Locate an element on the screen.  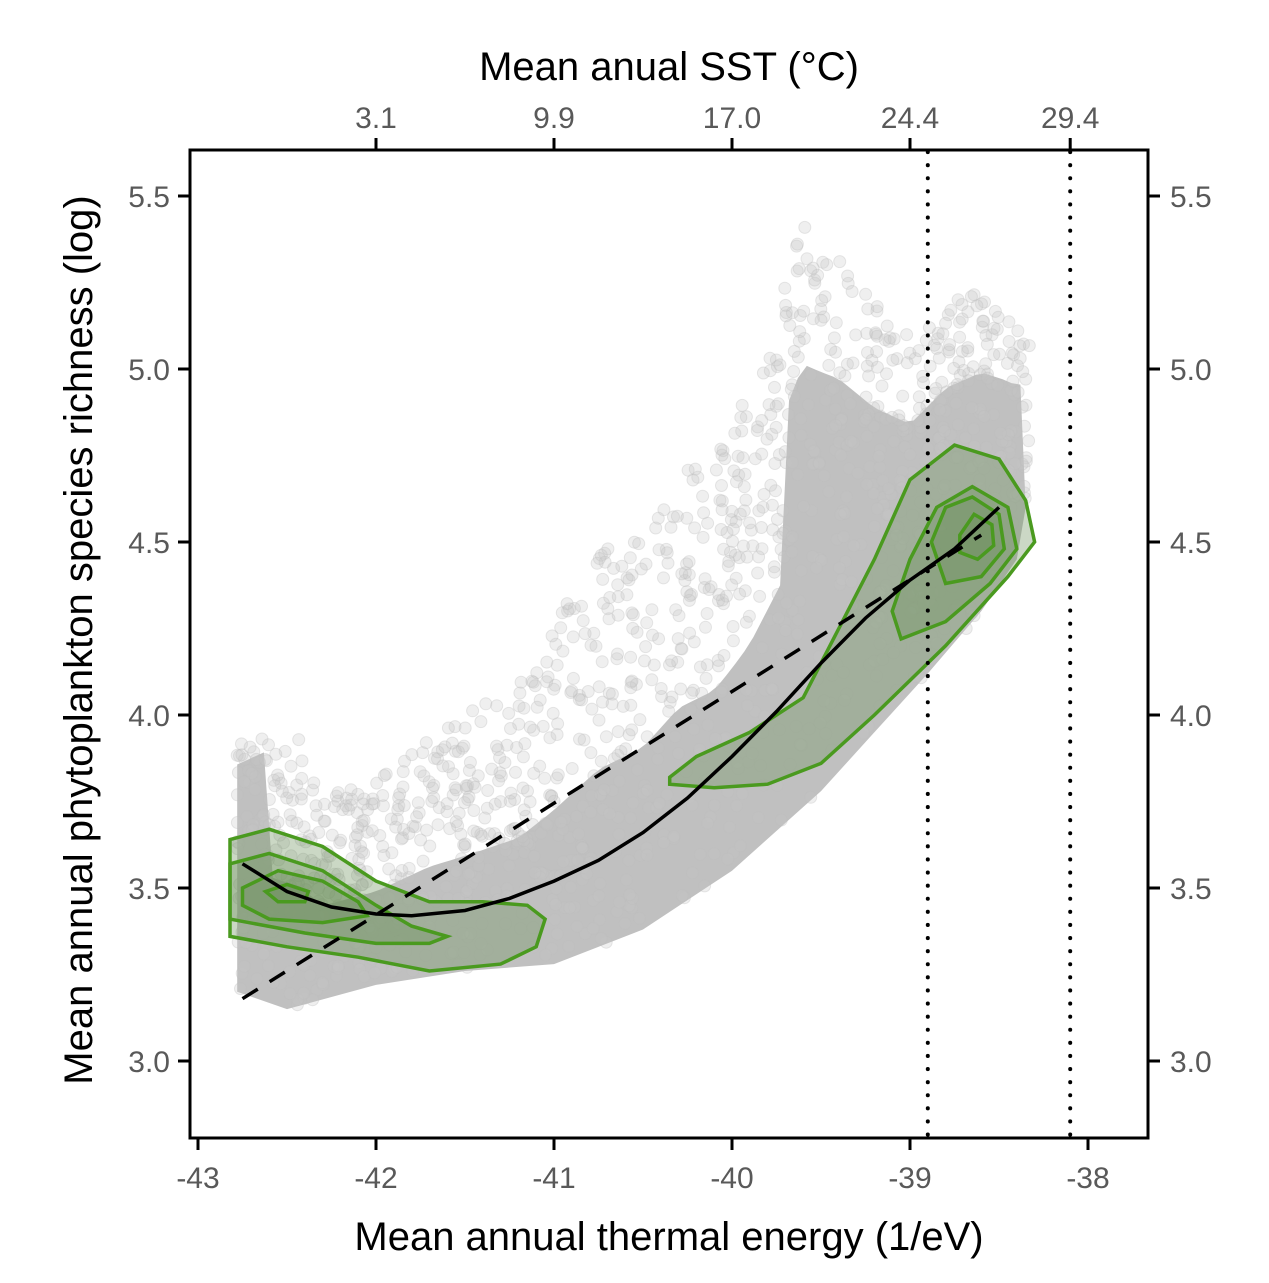
y2-tick-label: 3.0 is located at coordinates (1191, 1062).